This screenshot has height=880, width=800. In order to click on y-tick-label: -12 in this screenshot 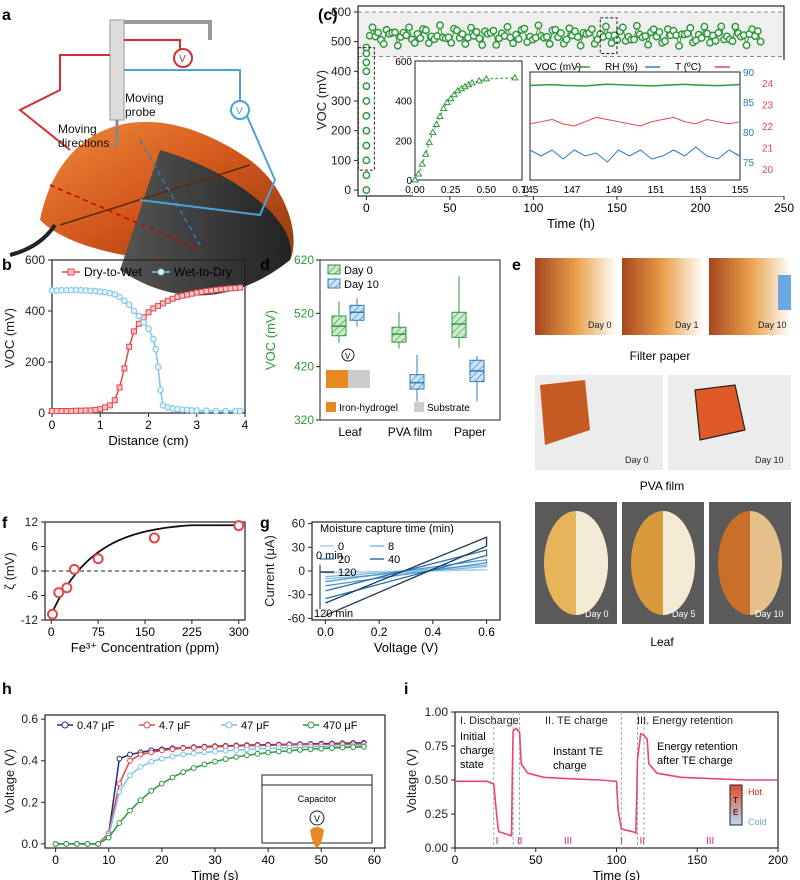, I will do `click(30, 620)`.